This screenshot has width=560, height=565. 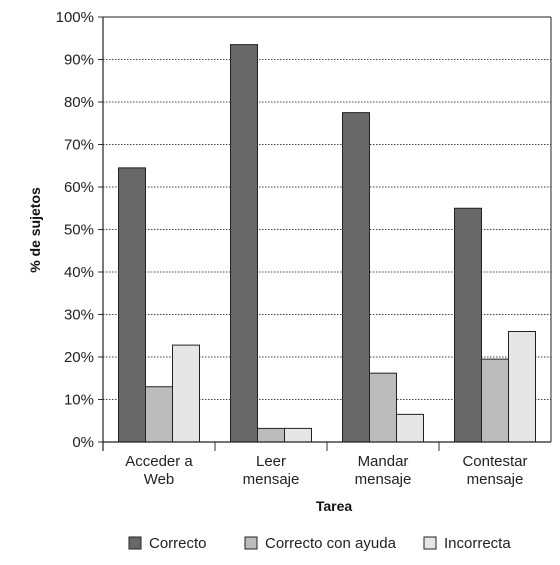 What do you see at coordinates (334, 506) in the screenshot?
I see `x-axis-title: Tarea` at bounding box center [334, 506].